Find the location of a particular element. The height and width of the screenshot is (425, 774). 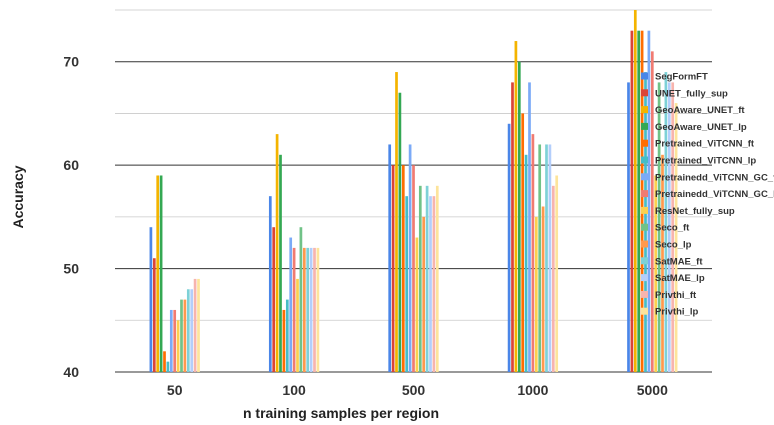

legend-label: GeoAware_UNET_lp is located at coordinates (701, 127).